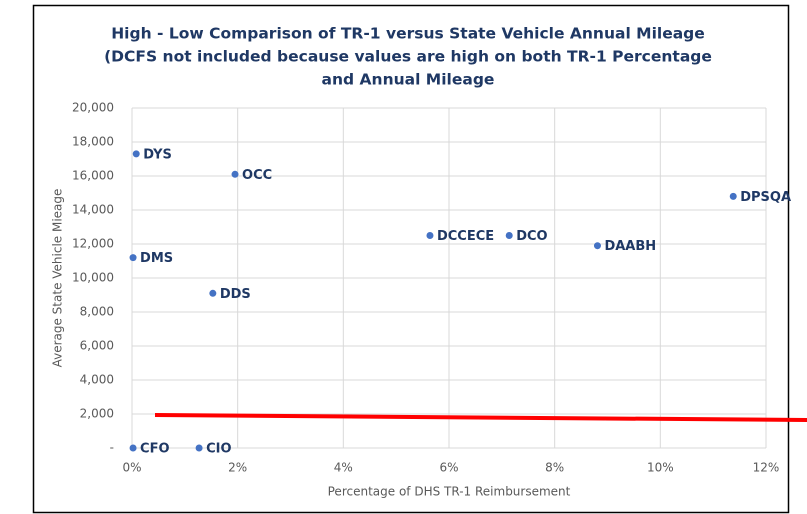 The image size is (807, 514). What do you see at coordinates (97, 414) in the screenshot?
I see `y-tick-label: 2,000` at bounding box center [97, 414].